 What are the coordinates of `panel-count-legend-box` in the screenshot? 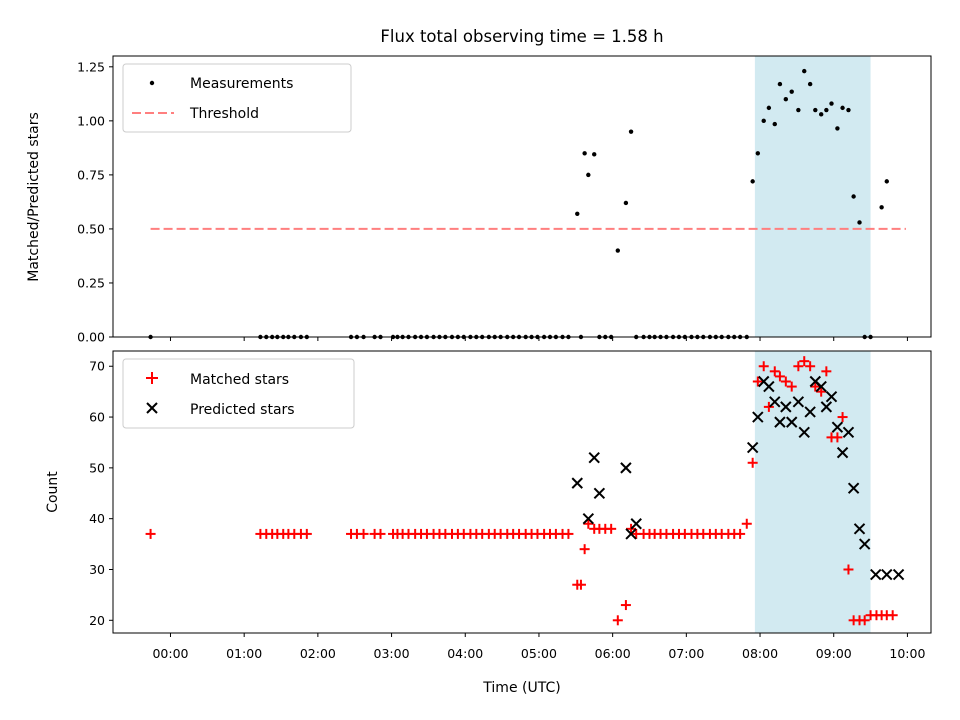 It's located at (238, 393).